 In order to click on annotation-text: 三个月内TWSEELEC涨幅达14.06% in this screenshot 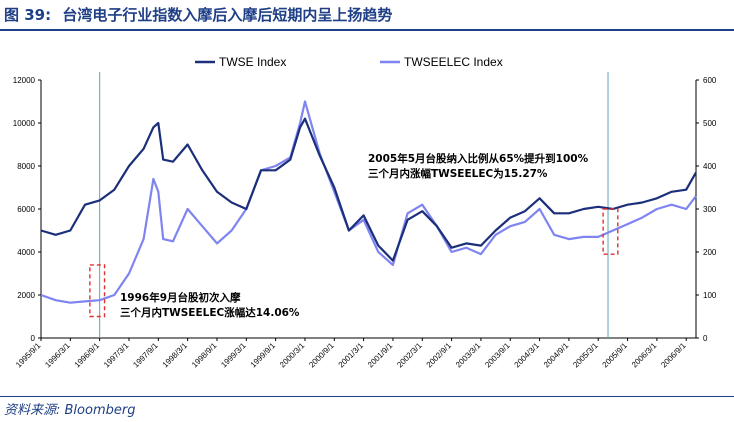, I will do `click(210, 312)`.